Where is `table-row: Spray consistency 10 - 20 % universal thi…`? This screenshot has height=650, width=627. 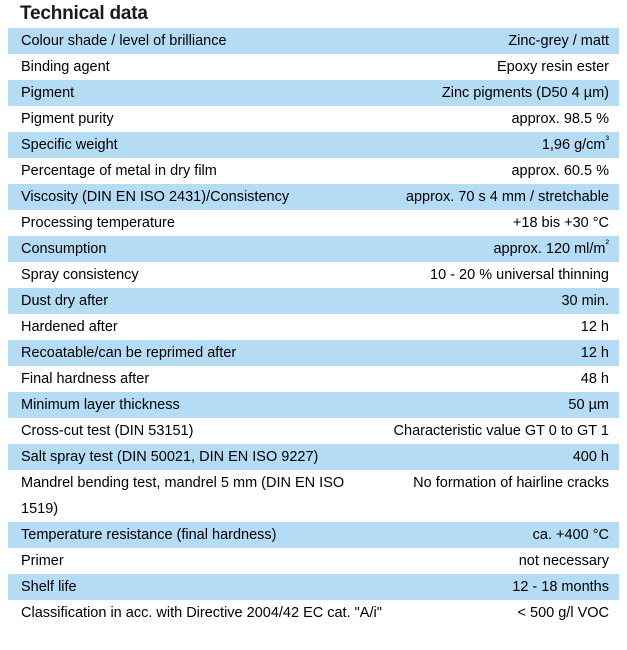 table-row: Spray consistency 10 - 20 % universal thi… is located at coordinates (313, 275).